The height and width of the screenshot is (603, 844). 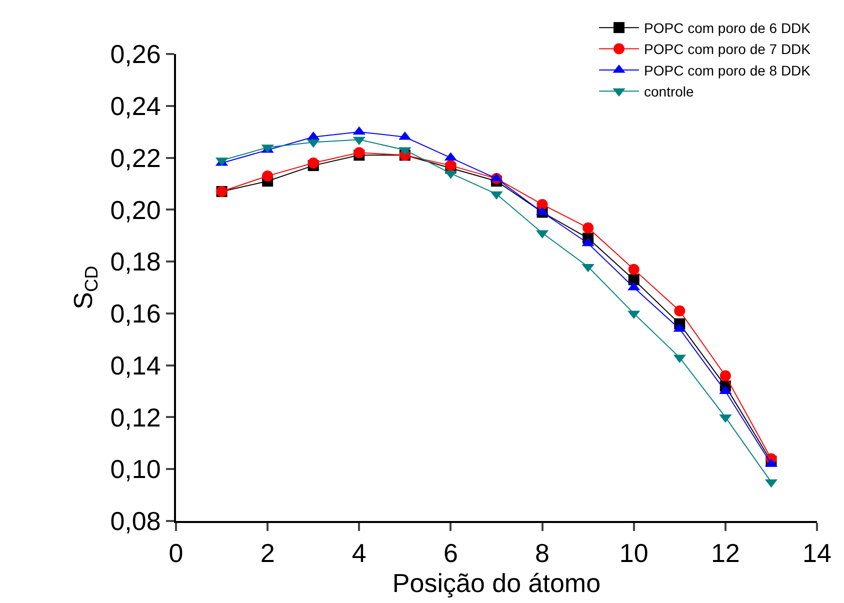 I want to click on y-tick-label: 0,14, so click(x=135, y=365).